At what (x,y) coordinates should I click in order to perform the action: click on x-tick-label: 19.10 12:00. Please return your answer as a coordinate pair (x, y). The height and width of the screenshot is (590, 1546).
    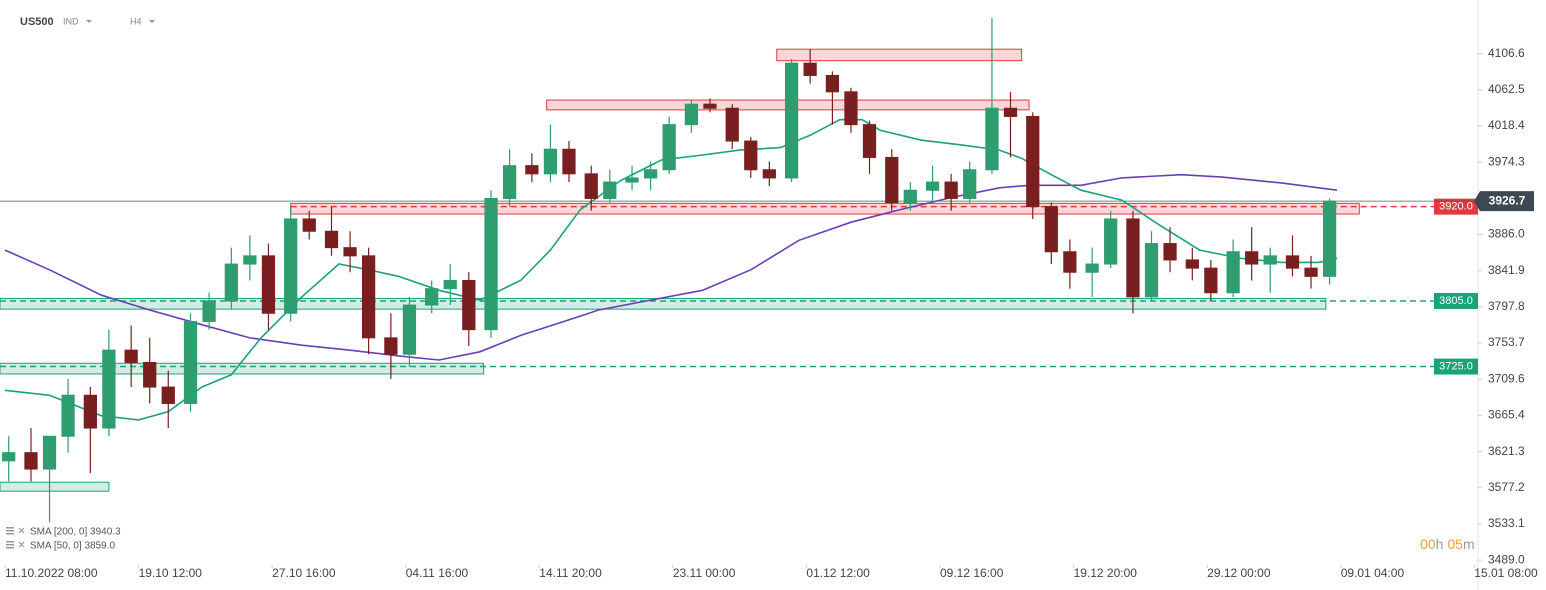
    Looking at the image, I should click on (171, 573).